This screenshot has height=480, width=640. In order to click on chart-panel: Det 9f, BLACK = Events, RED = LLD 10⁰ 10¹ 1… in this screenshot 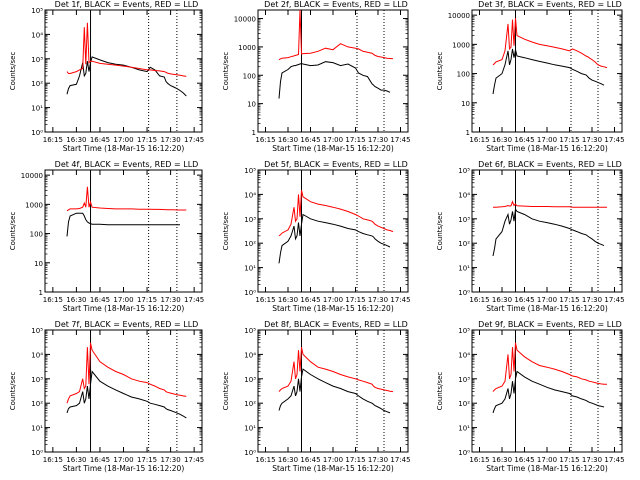, I will do `click(530, 396)`.